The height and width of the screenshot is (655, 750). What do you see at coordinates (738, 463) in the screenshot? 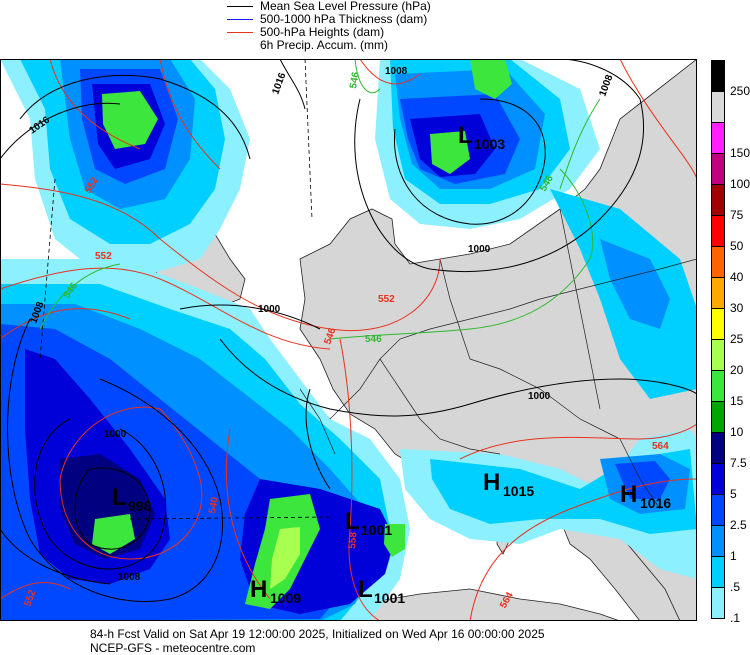
I see `colorbar-label: 7.5` at bounding box center [738, 463].